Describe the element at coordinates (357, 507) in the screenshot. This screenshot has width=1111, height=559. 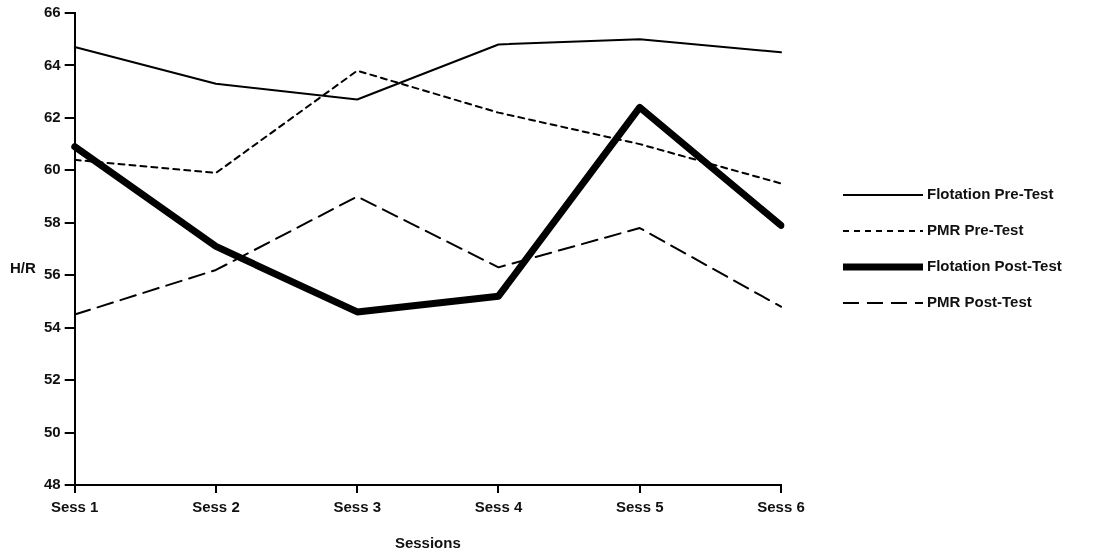
I see `x-tick-label: Sess 3` at that location.